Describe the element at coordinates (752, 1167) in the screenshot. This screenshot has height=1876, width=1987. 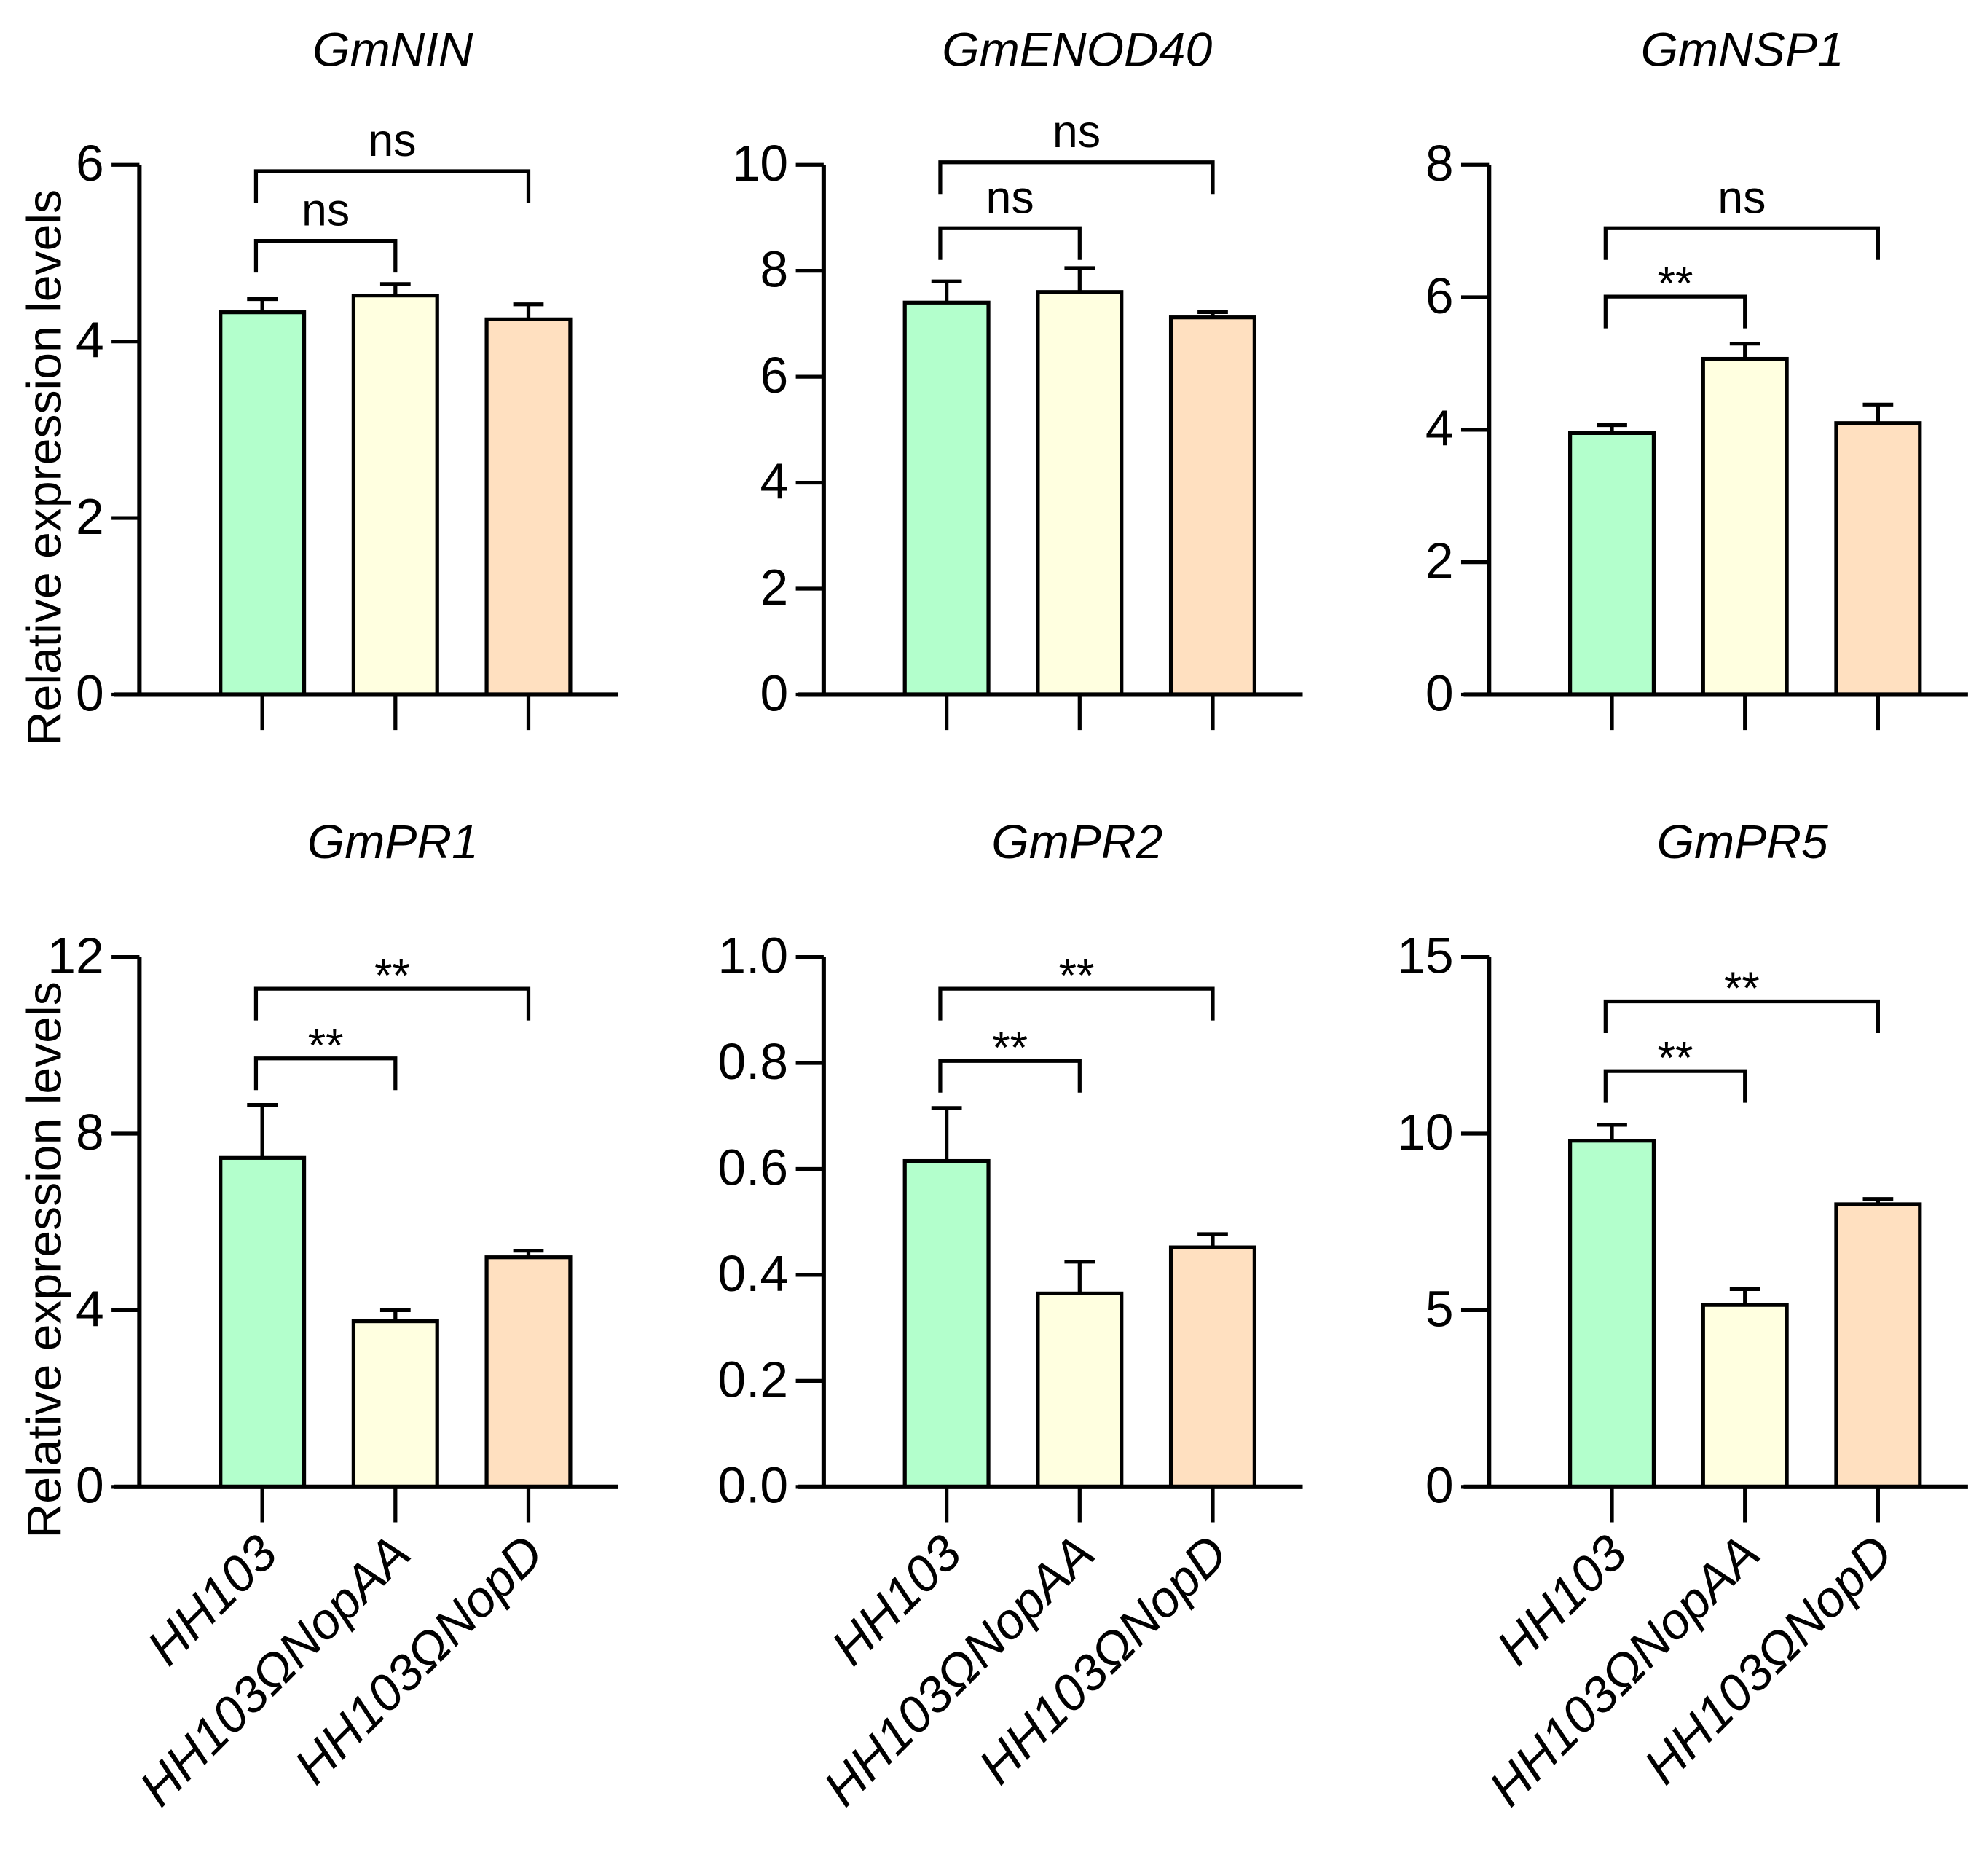
I see `y-tick-label: 0.6` at that location.